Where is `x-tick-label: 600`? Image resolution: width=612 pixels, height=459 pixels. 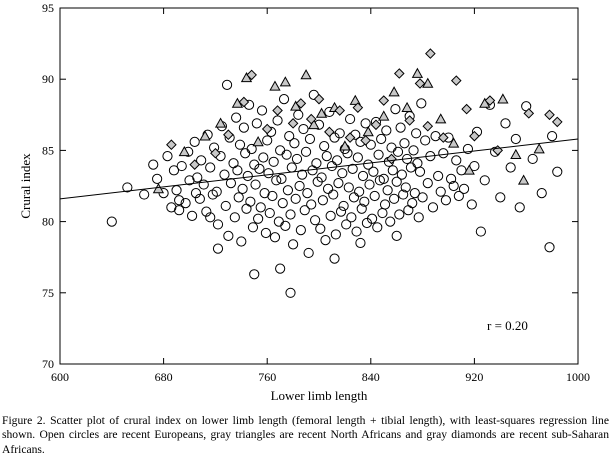
x-tick-label: 600 is located at coordinates (60, 377).